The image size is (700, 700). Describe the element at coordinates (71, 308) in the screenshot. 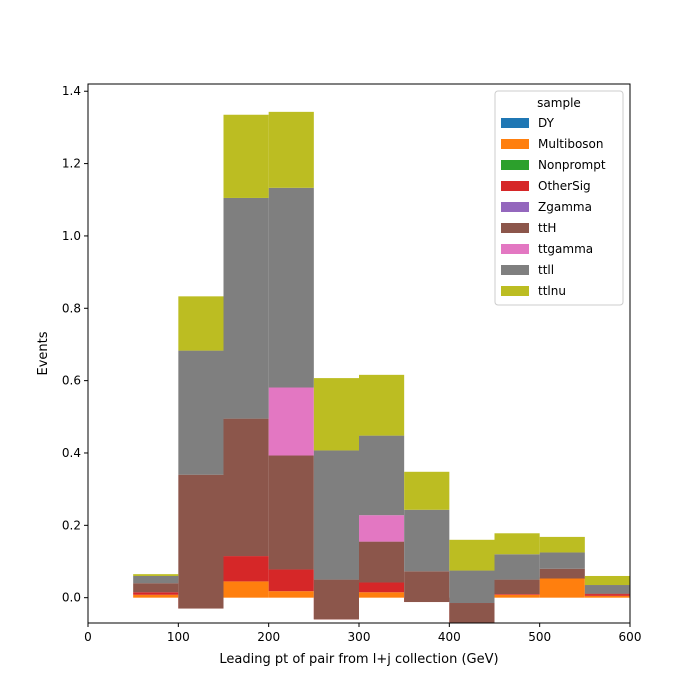

I see `y-tick-label: 0.8` at that location.